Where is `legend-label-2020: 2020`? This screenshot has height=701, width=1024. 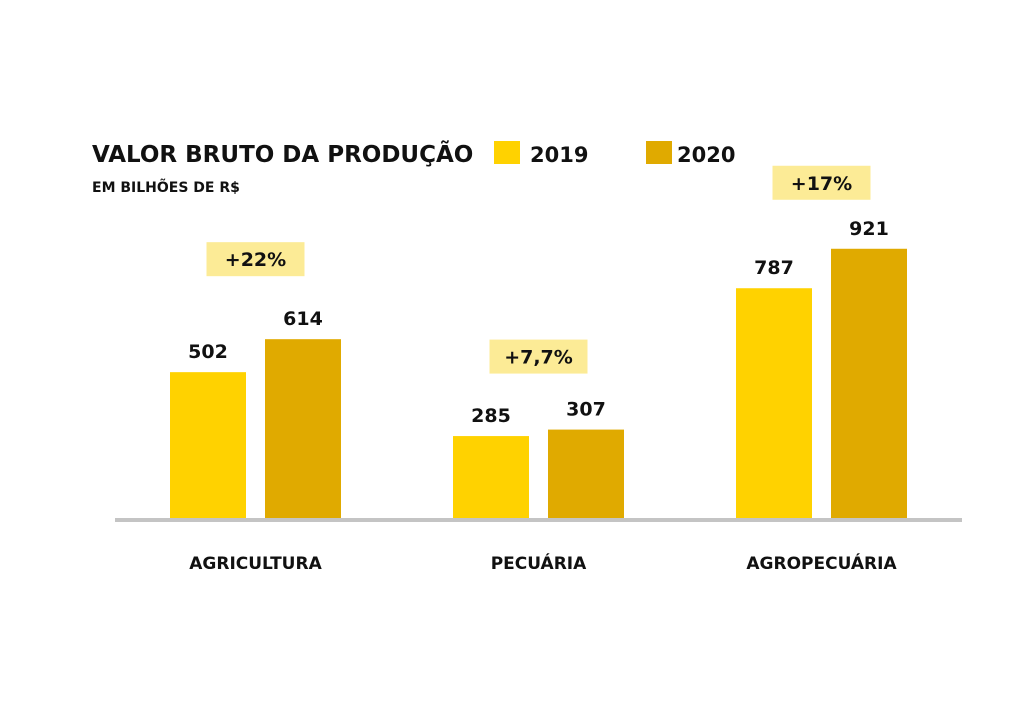 legend-label-2020: 2020 is located at coordinates (706, 155).